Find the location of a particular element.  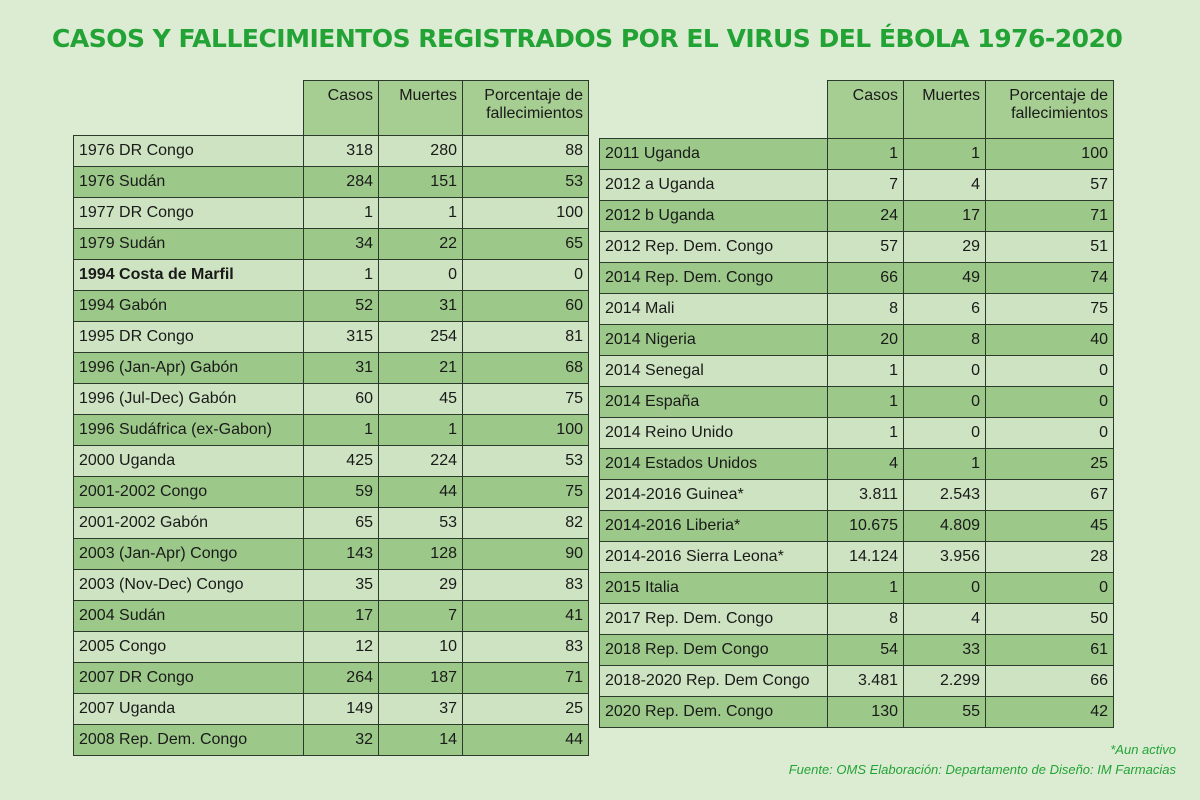

outbreak-name-cell: 2014 Estados Unidos is located at coordinates (713, 464).